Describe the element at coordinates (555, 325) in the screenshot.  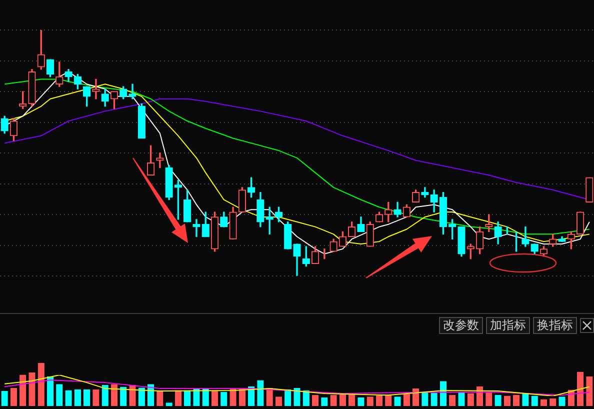
I see `text: 换指标` at that location.